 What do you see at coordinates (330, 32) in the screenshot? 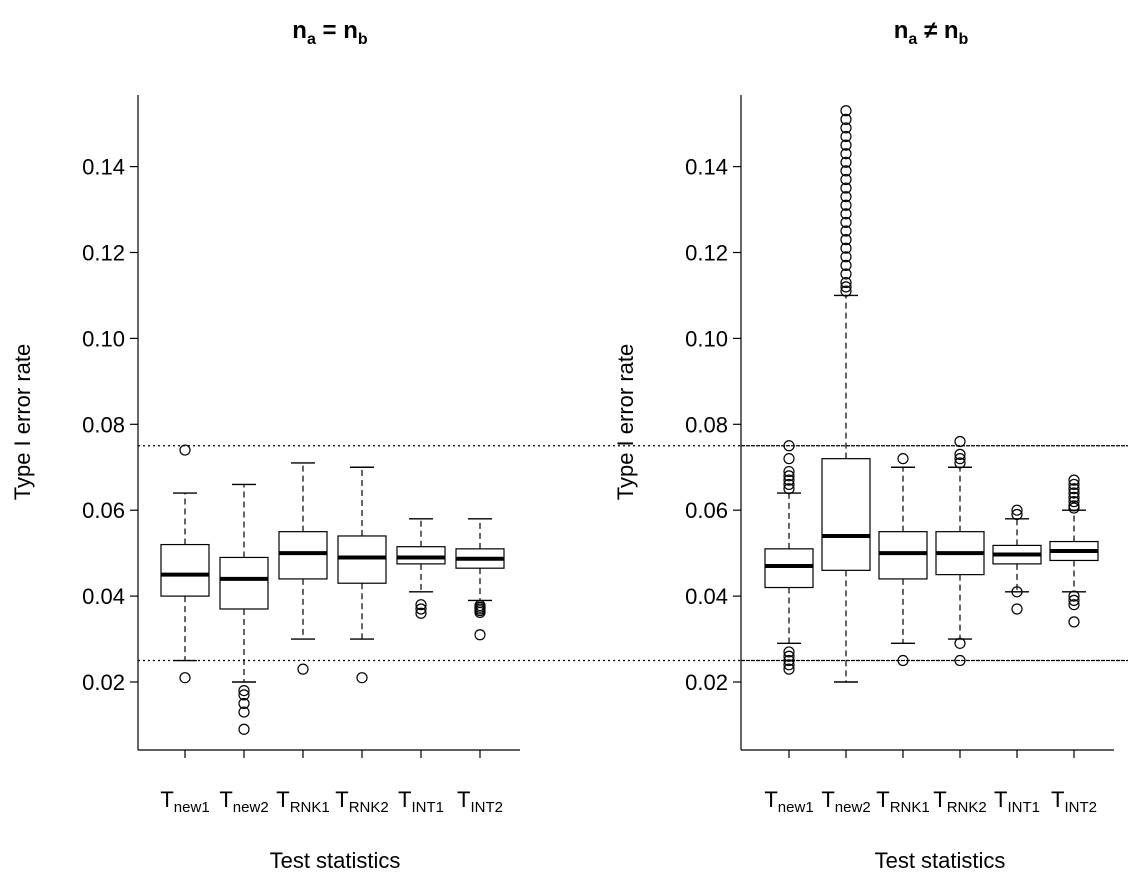
I see `panel-title: na = nb` at bounding box center [330, 32].